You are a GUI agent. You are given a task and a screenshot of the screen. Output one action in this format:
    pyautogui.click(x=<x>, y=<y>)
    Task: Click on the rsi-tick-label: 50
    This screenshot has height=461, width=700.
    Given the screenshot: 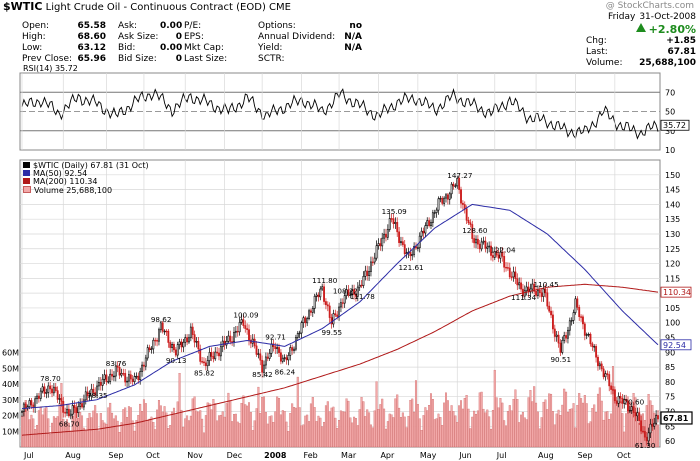 What is the action you would take?
    pyautogui.click(x=670, y=112)
    